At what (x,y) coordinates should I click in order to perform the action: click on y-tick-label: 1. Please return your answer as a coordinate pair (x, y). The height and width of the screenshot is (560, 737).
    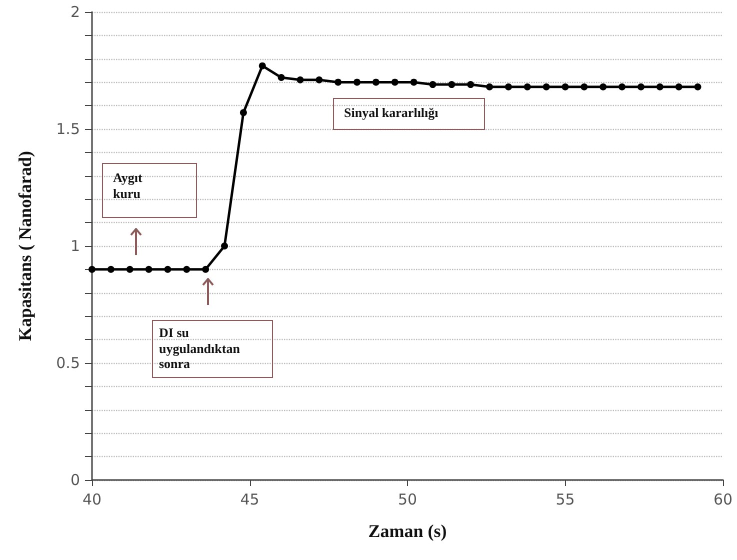
    Looking at the image, I should click on (75, 246).